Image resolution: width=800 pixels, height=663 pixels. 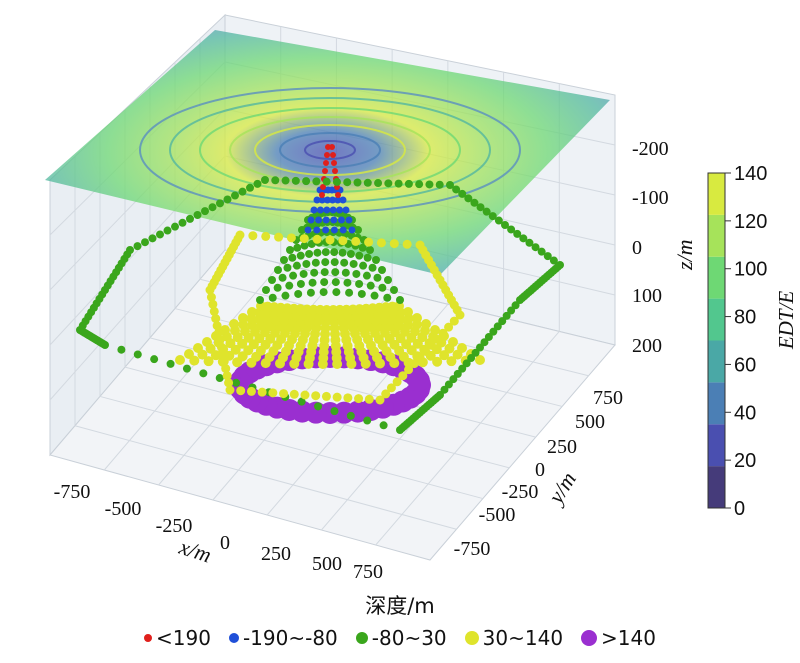 I want to click on depth-legend-items: <190 -190~-80 -80~30 30~140 >140, so click(x=400, y=638).